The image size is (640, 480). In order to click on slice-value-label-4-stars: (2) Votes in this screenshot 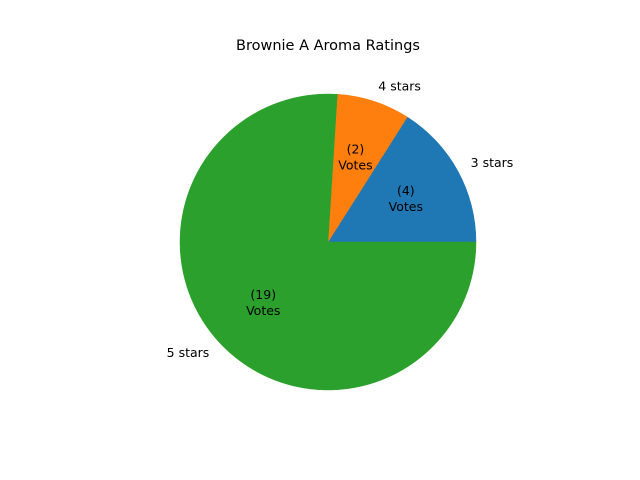, I will do `click(355, 157)`.